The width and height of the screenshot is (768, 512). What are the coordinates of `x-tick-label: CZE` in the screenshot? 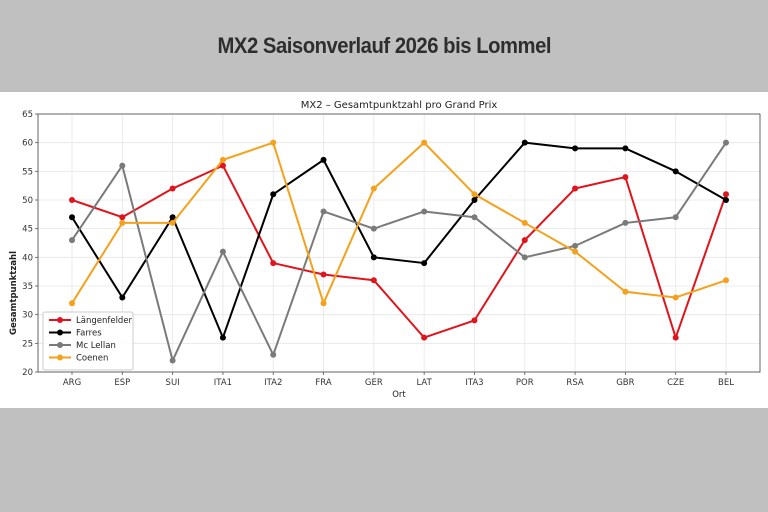 It's located at (675, 383).